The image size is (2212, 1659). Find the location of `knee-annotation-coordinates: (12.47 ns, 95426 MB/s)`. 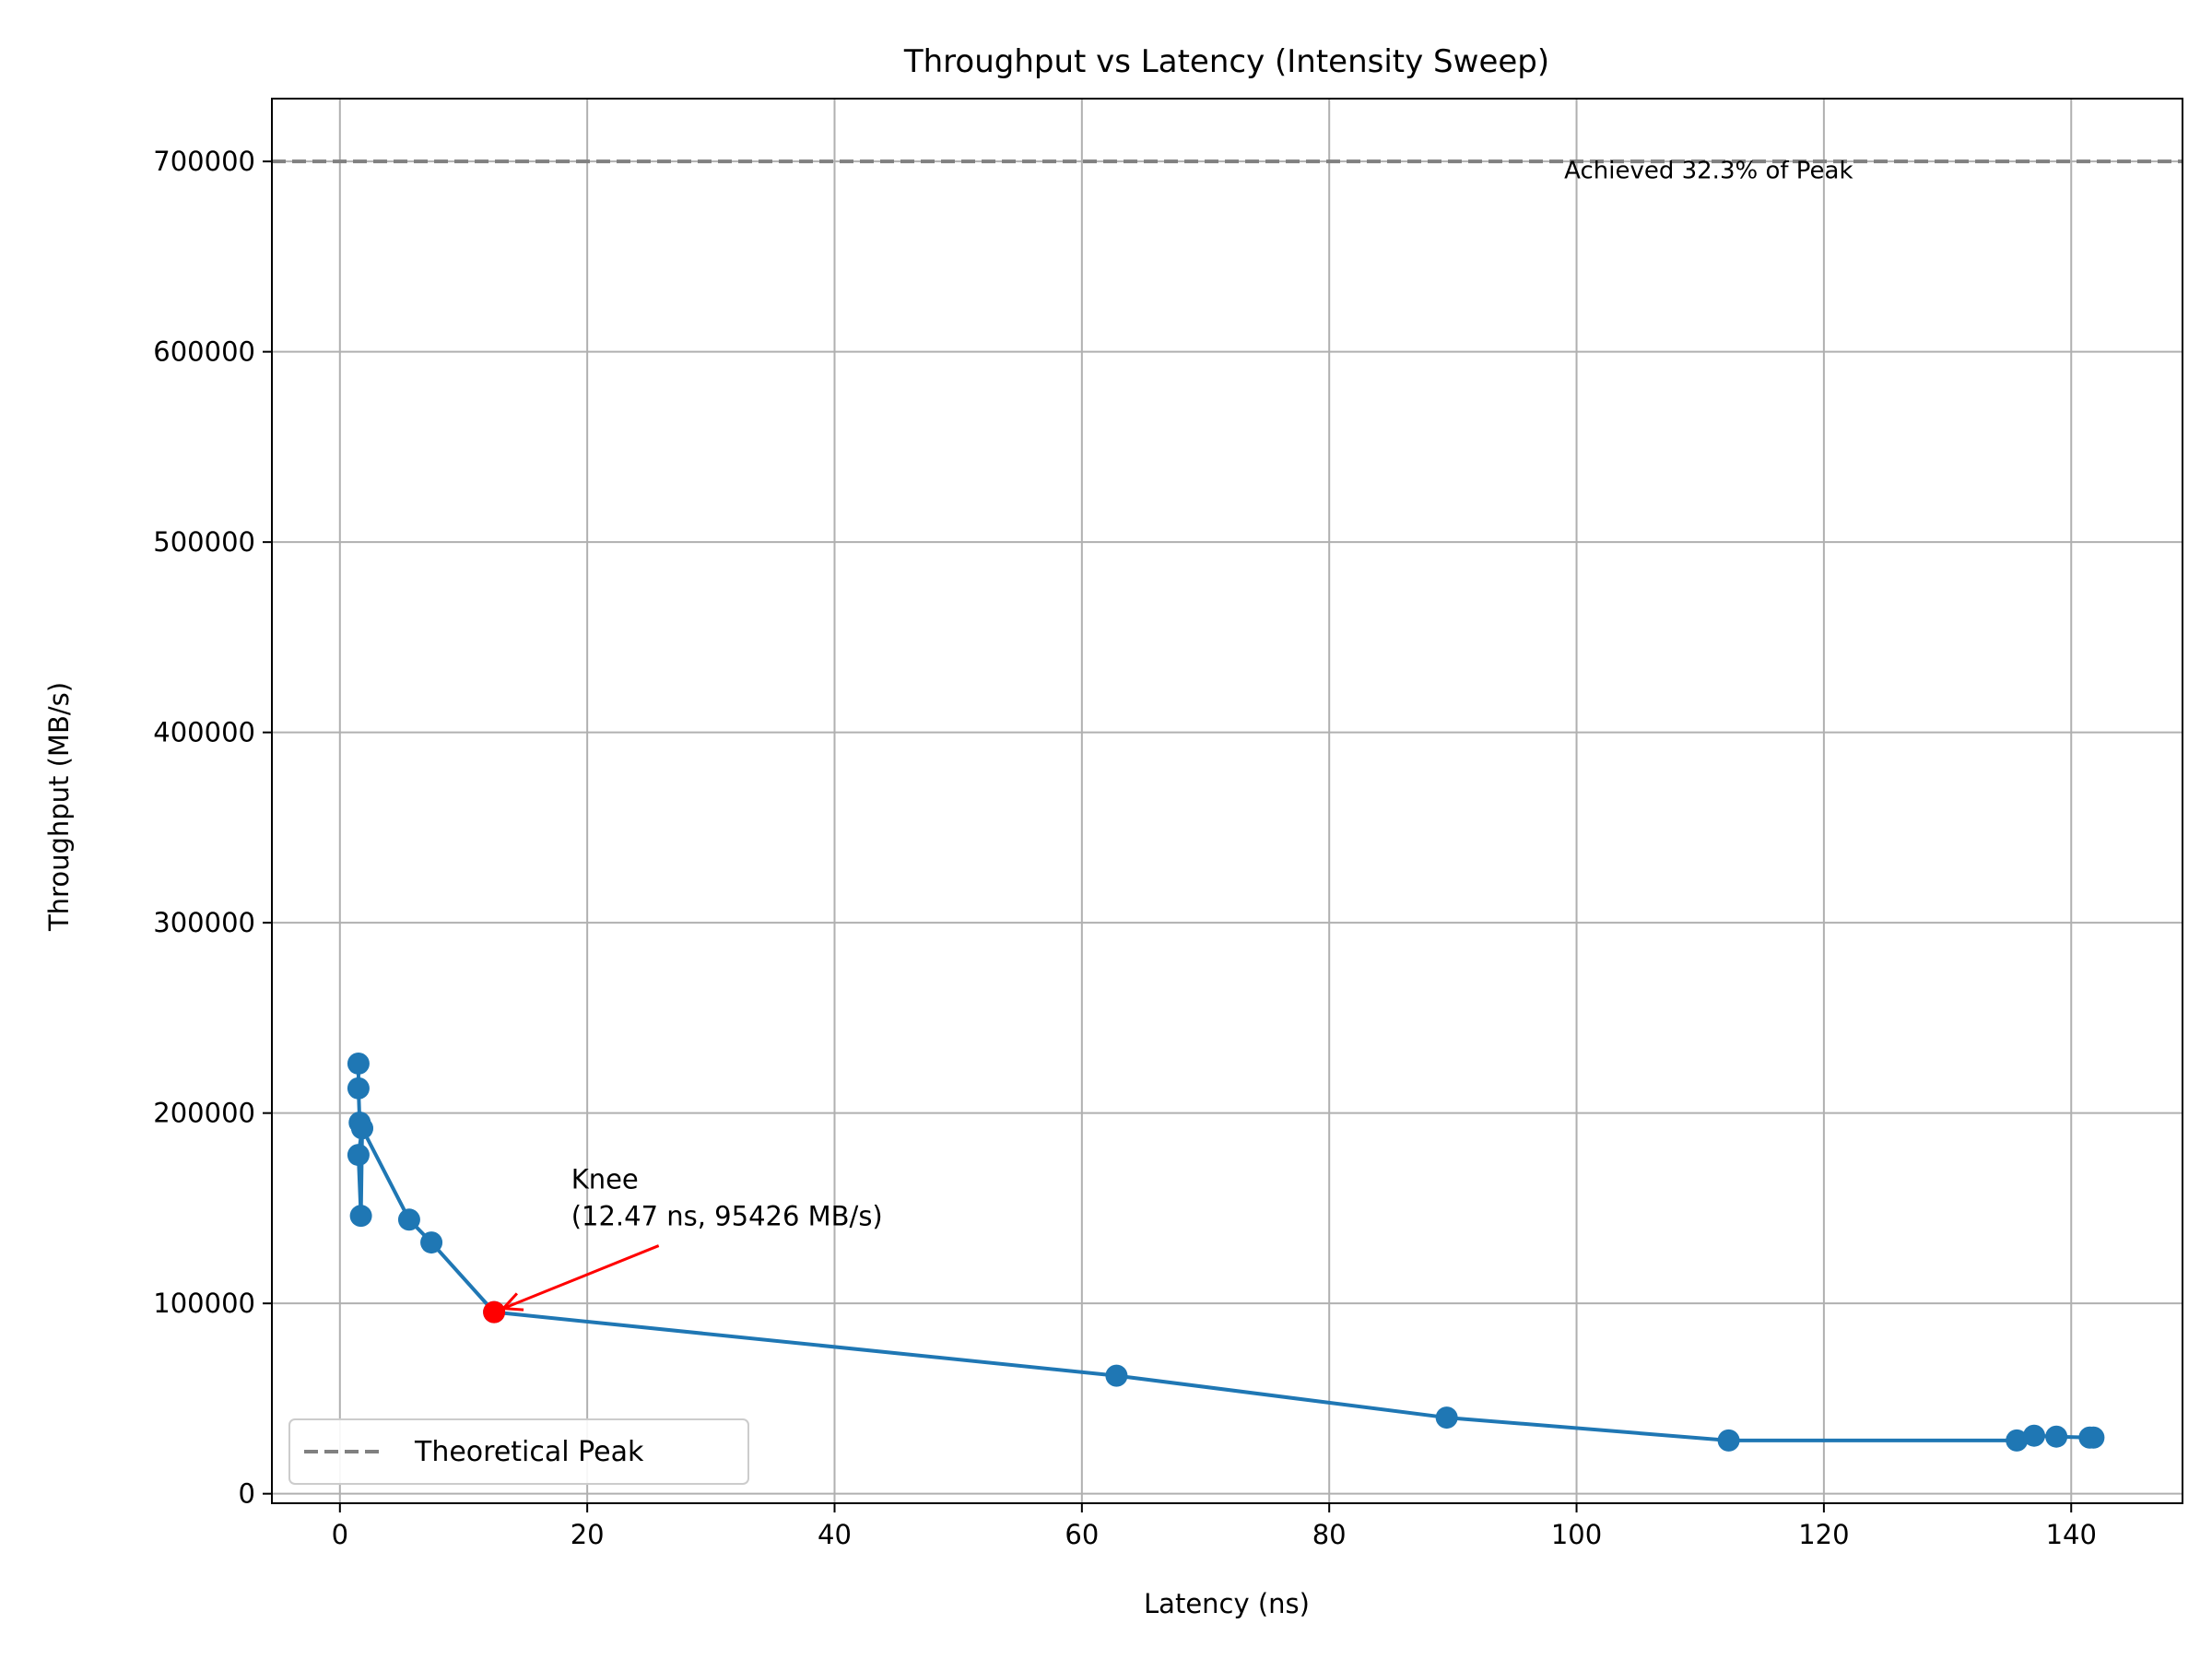

knee-annotation-coordinates: (12.47 ns, 95426 MB/s) is located at coordinates (727, 1216).